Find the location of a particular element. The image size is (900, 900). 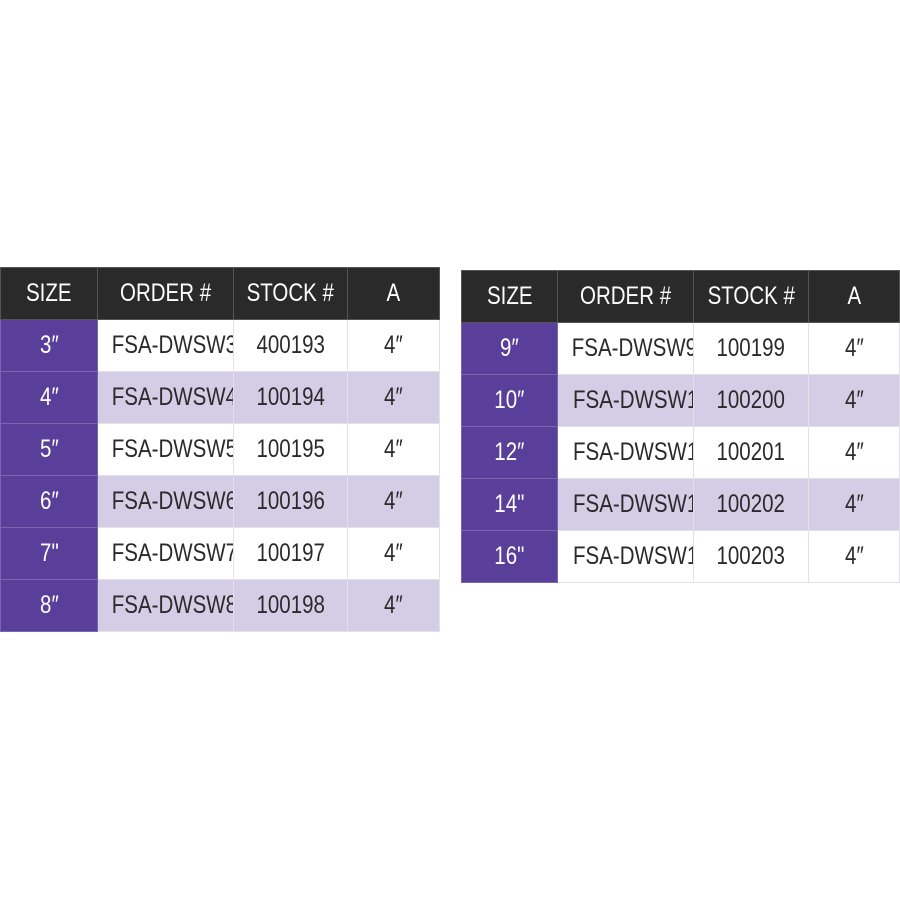

cell-size: 4″ is located at coordinates (49, 397).